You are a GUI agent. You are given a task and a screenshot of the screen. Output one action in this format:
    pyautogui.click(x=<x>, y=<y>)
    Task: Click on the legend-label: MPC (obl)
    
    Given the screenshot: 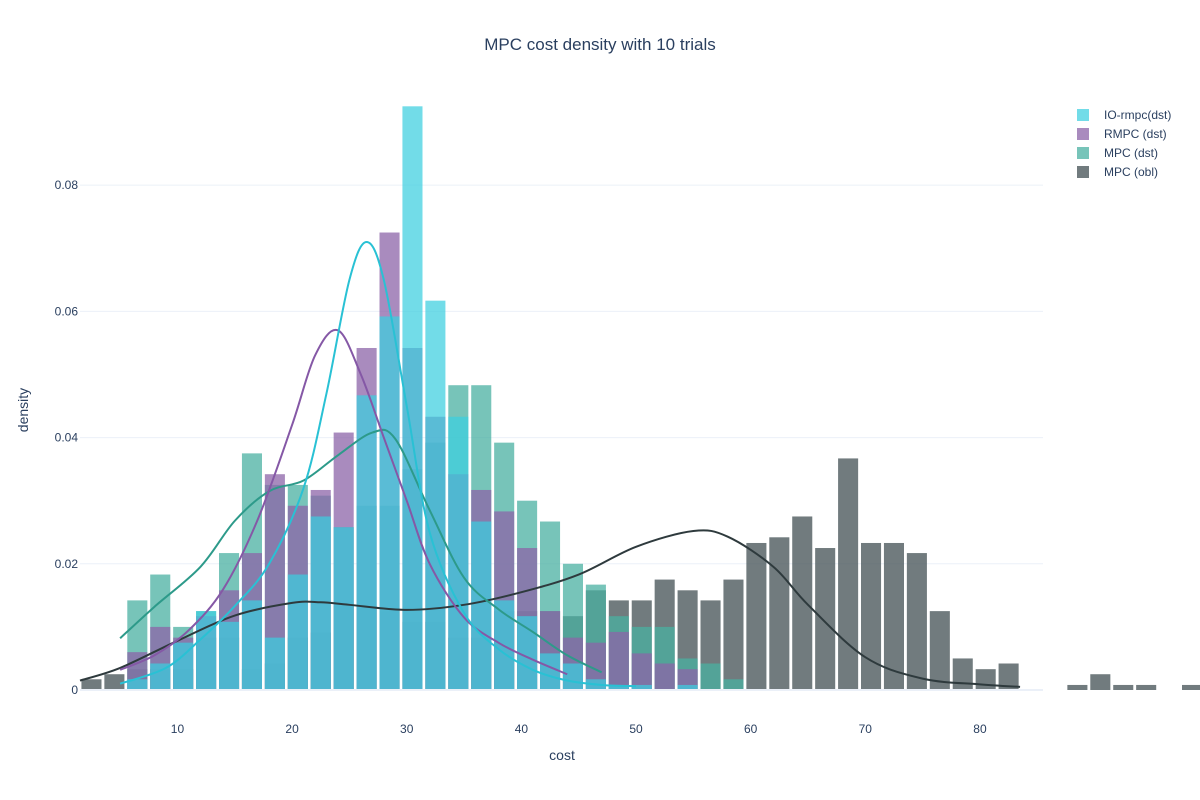 What is the action you would take?
    pyautogui.click(x=1131, y=172)
    